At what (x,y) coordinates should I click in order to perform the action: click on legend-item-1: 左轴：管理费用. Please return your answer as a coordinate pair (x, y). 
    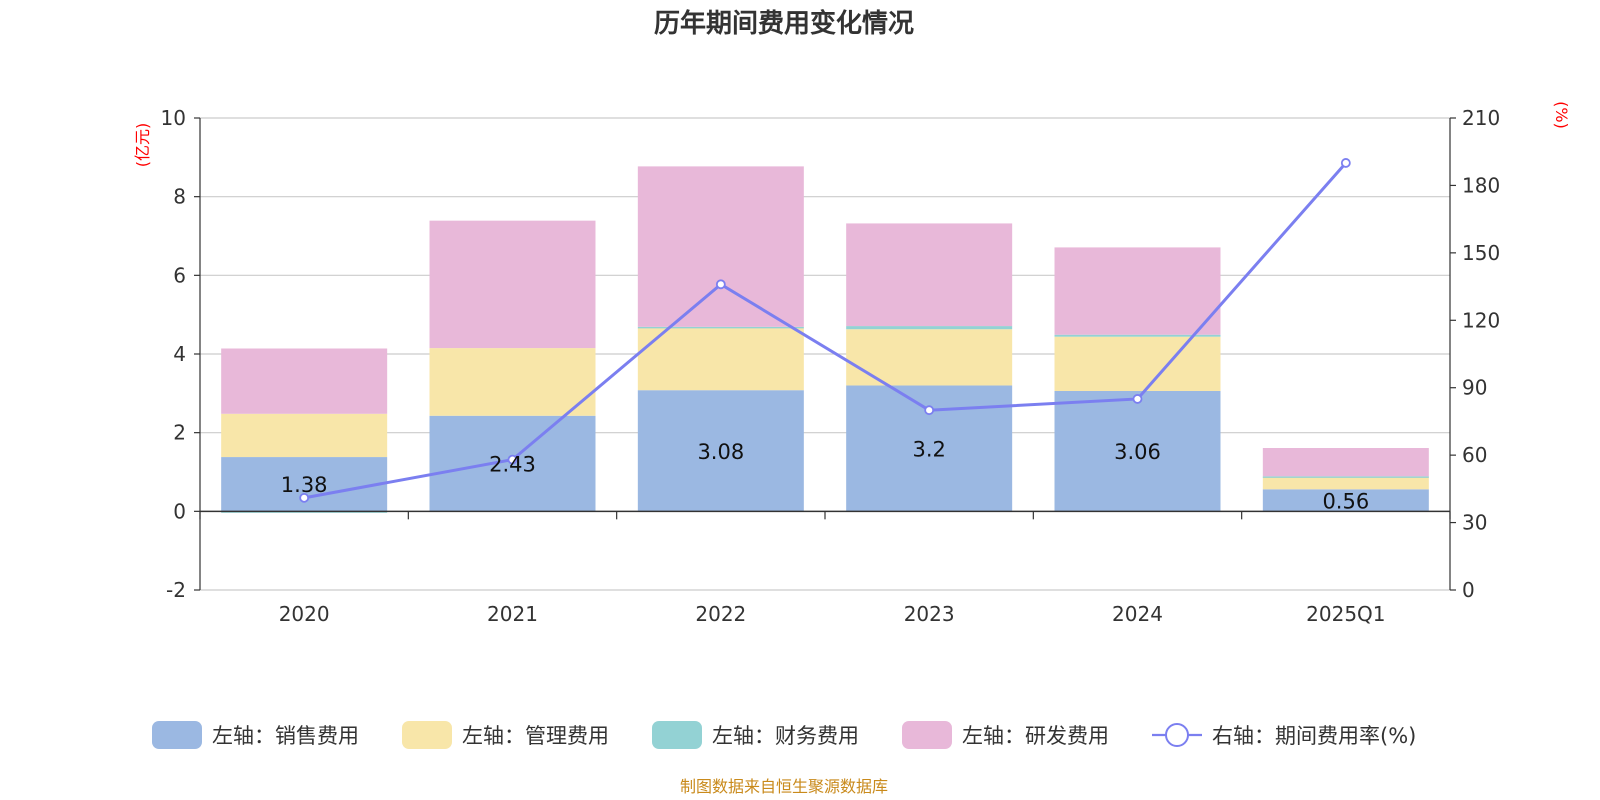
    Looking at the image, I should click on (505, 735).